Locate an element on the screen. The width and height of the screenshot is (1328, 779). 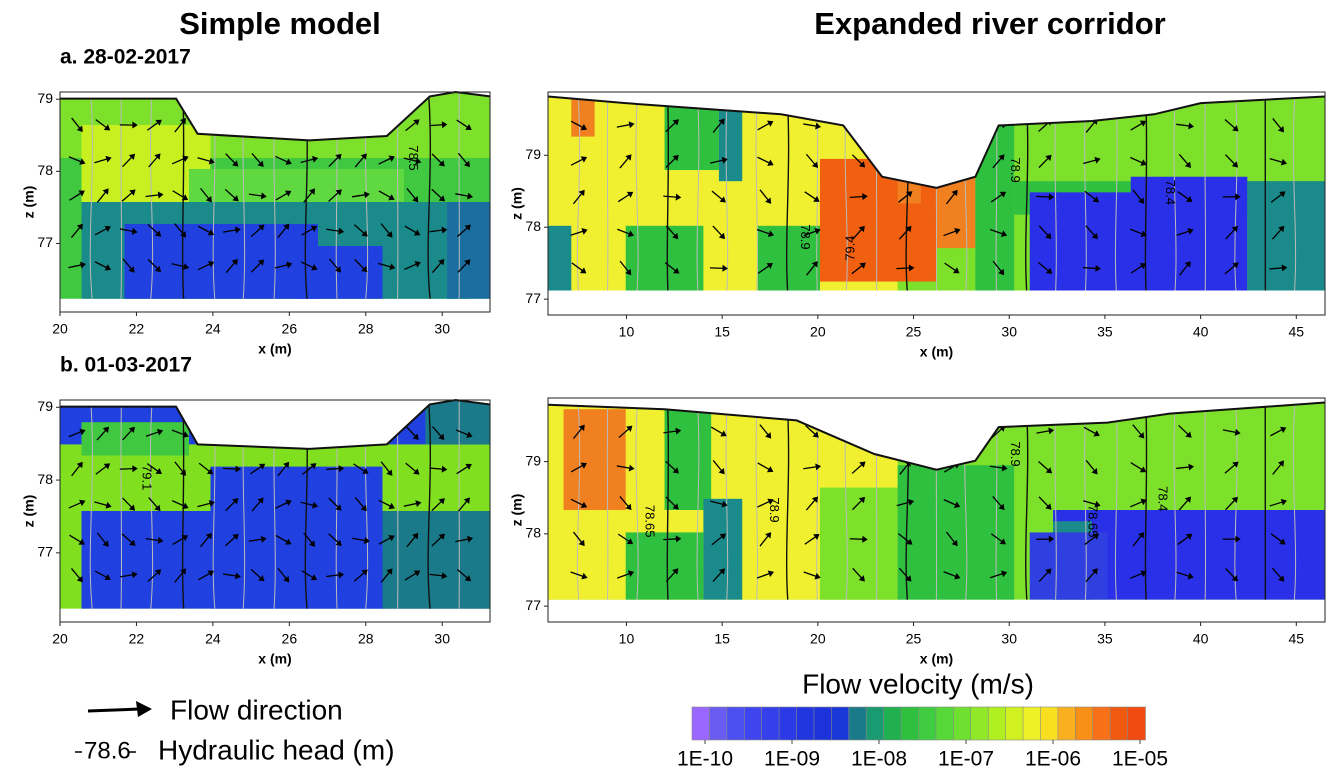
flow-field is located at coordinates (275, 511).